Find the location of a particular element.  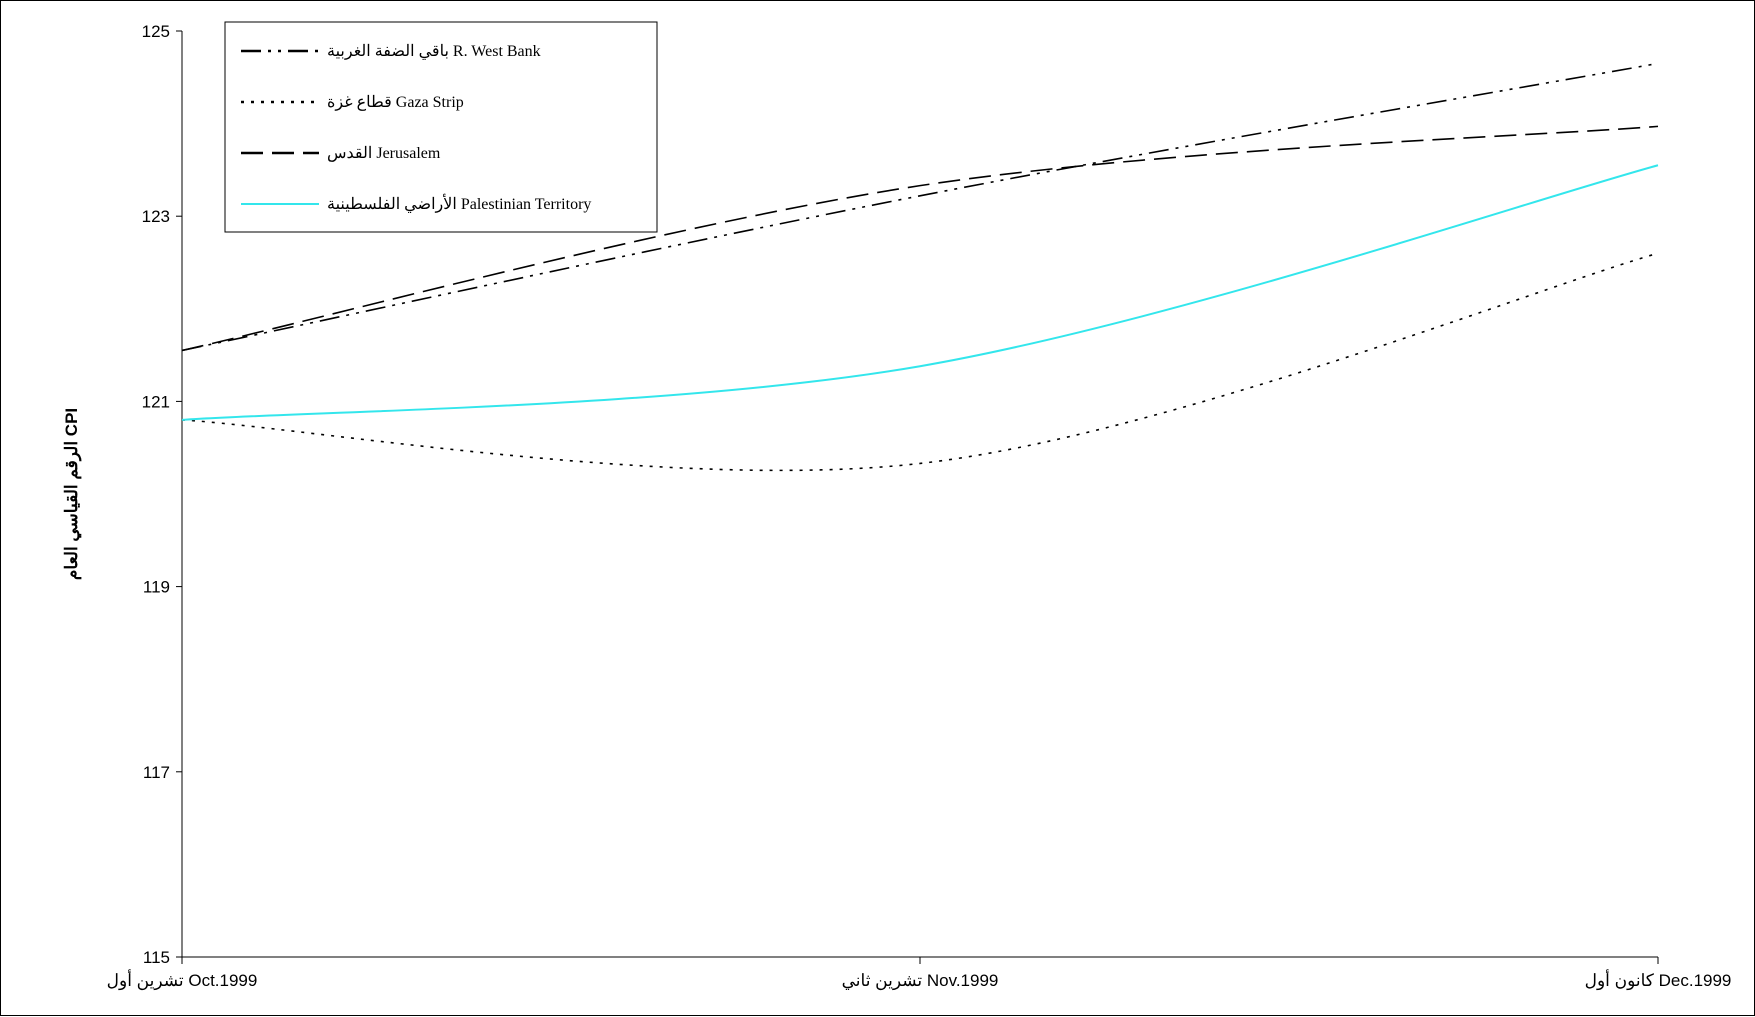

legend-label: باقي الضفة الغربية R. West Bank is located at coordinates (434, 51).